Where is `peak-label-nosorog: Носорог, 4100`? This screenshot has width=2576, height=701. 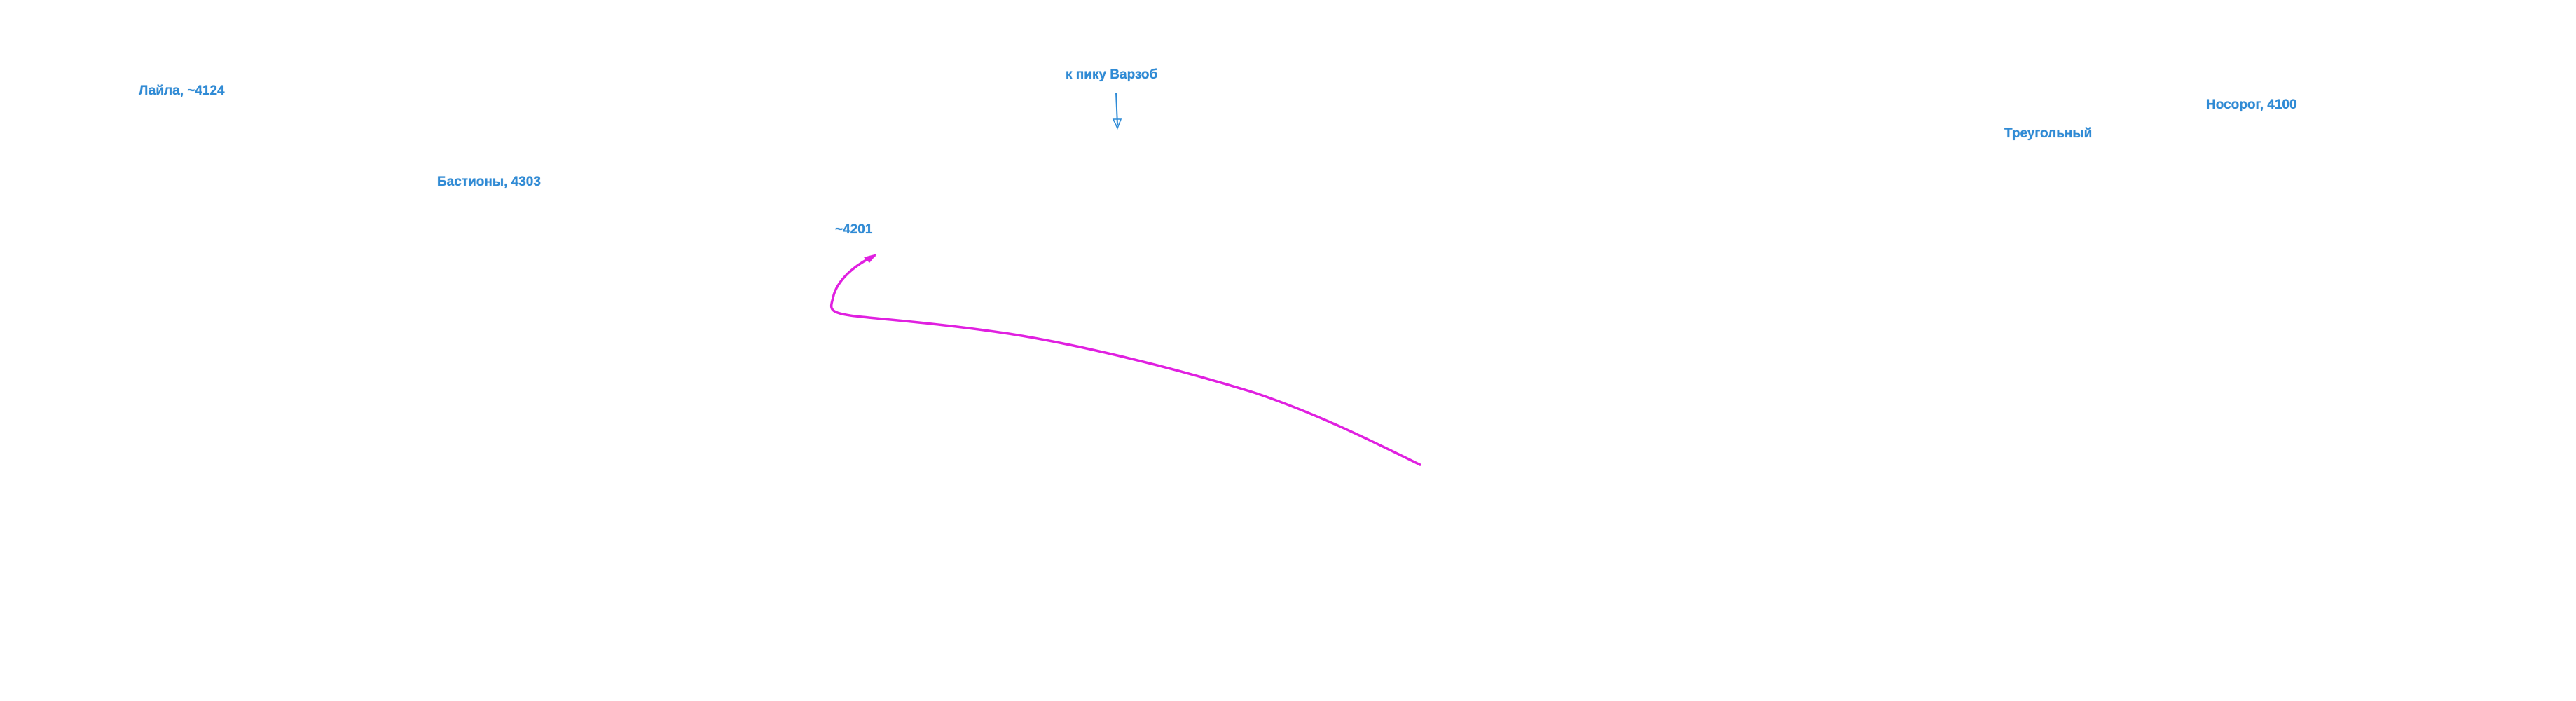
peak-label-nosorog: Носорог, 4100 is located at coordinates (2251, 104).